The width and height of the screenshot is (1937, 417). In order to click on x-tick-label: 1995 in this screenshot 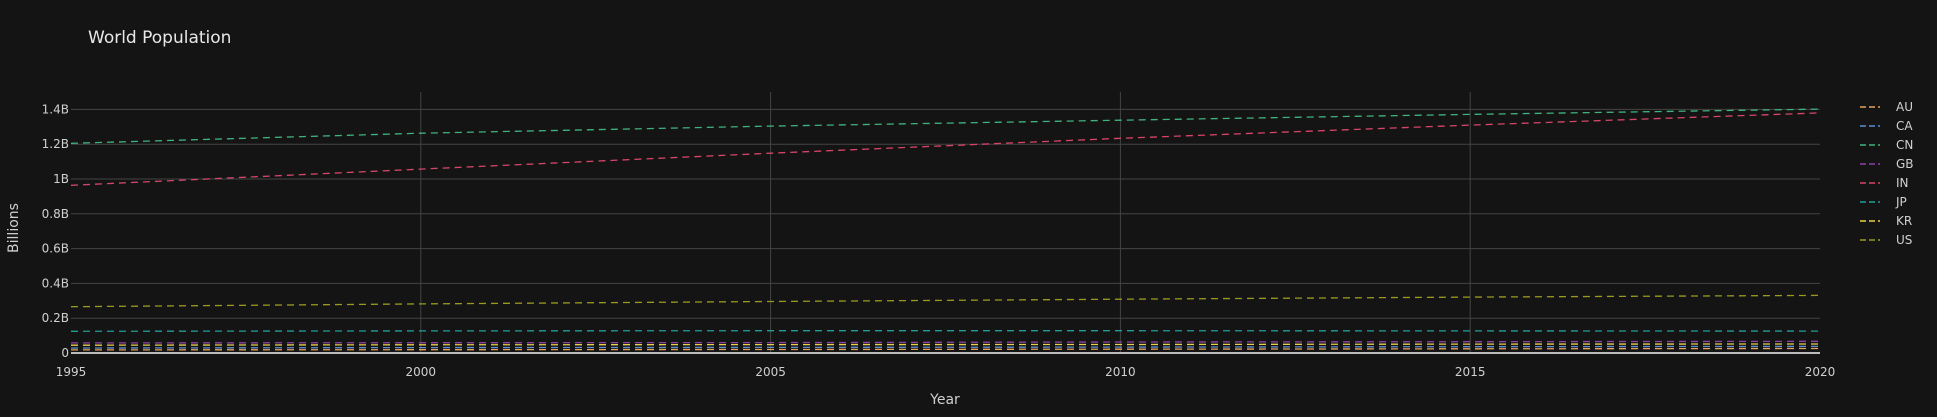, I will do `click(71, 372)`.